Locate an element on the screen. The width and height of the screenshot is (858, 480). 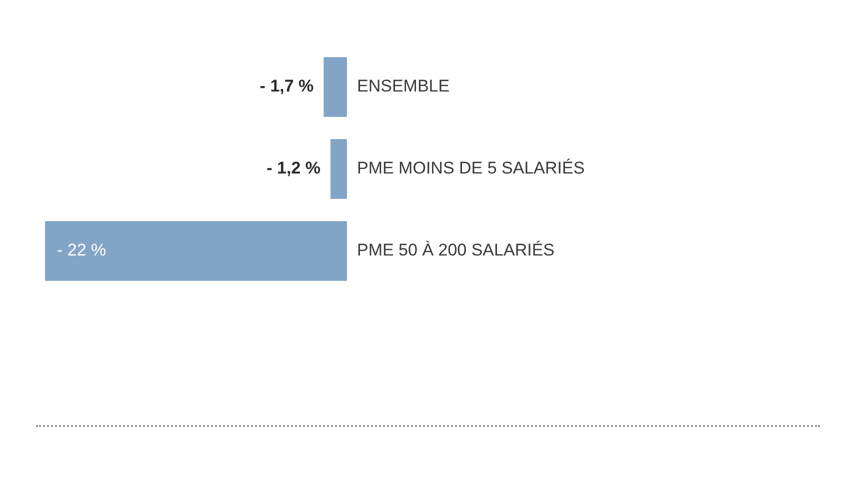
data-label: - 1,7 % is located at coordinates (287, 86).